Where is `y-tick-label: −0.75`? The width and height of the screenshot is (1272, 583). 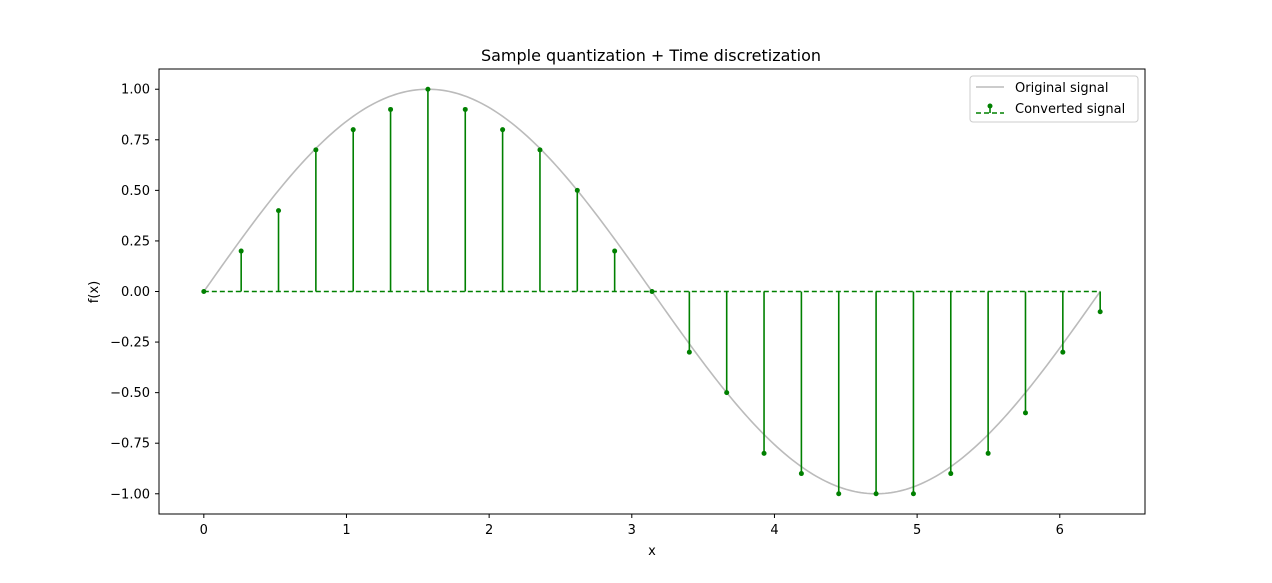 y-tick-label: −0.75 is located at coordinates (130, 444).